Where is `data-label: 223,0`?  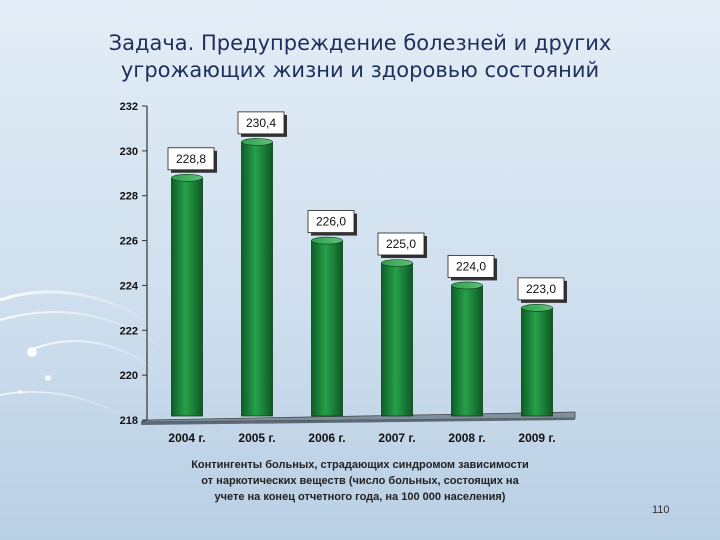 data-label: 223,0 is located at coordinates (541, 289).